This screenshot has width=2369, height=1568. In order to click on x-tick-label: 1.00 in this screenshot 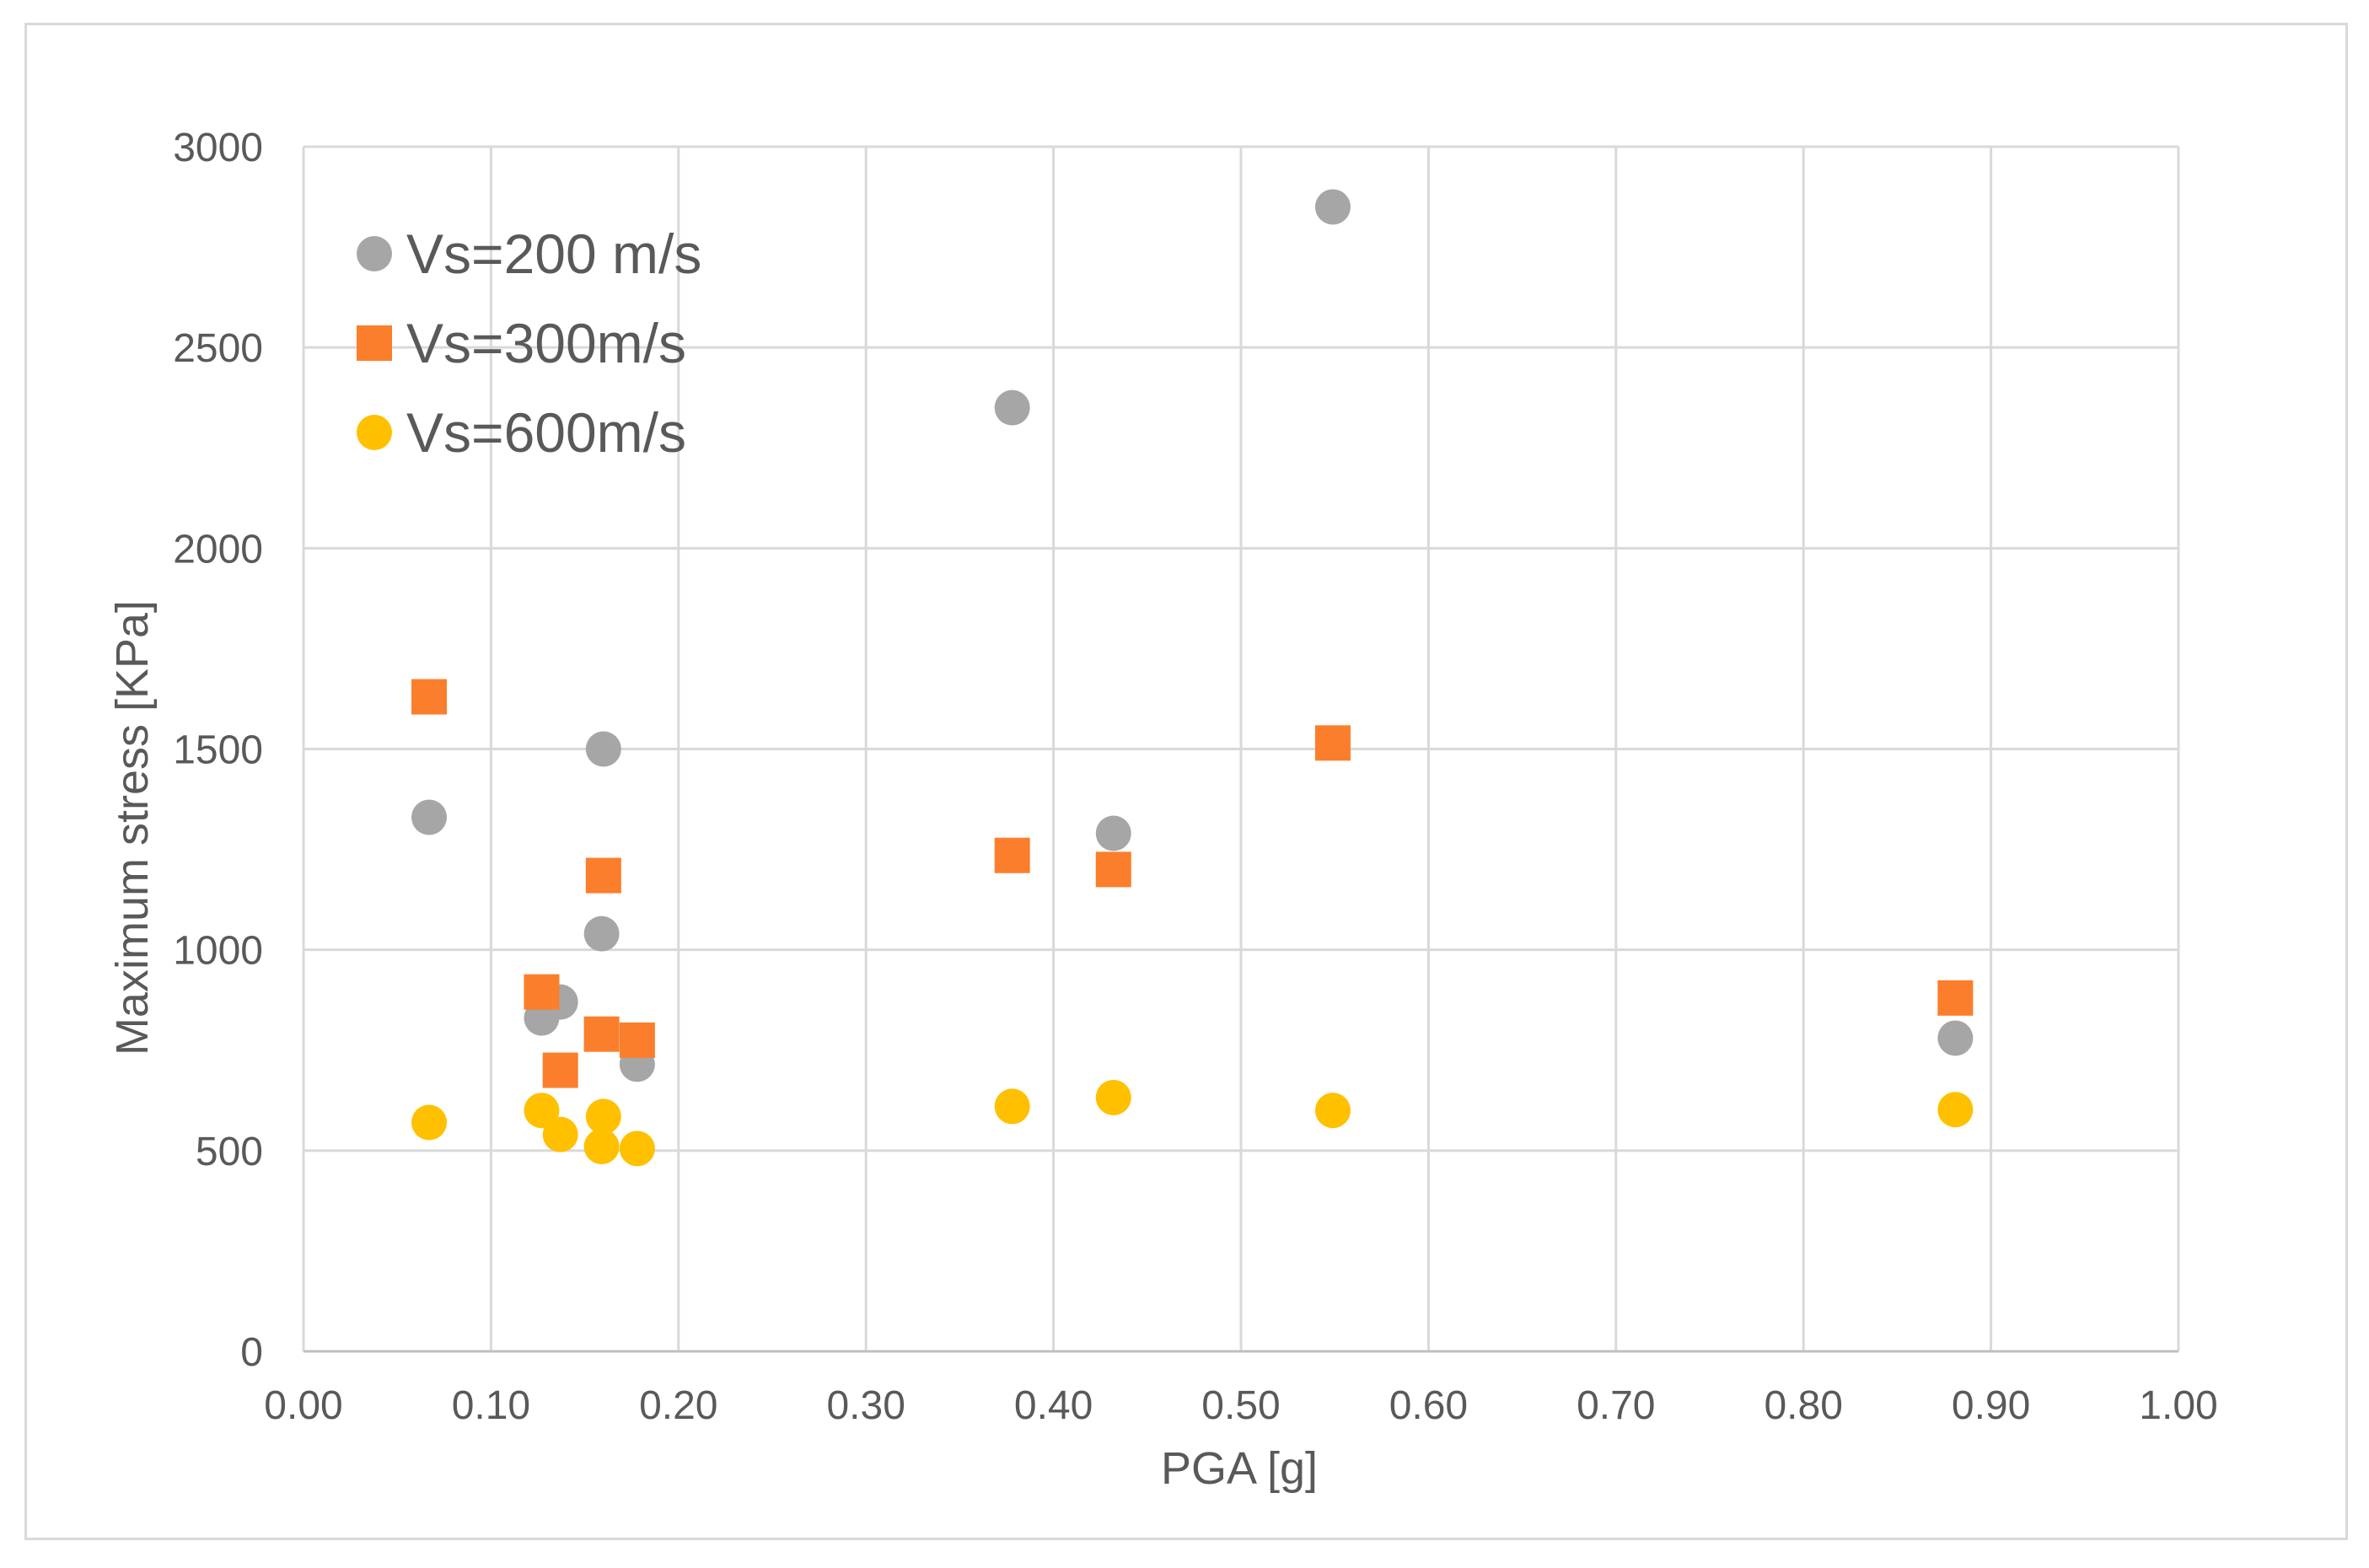, I will do `click(2178, 1405)`.